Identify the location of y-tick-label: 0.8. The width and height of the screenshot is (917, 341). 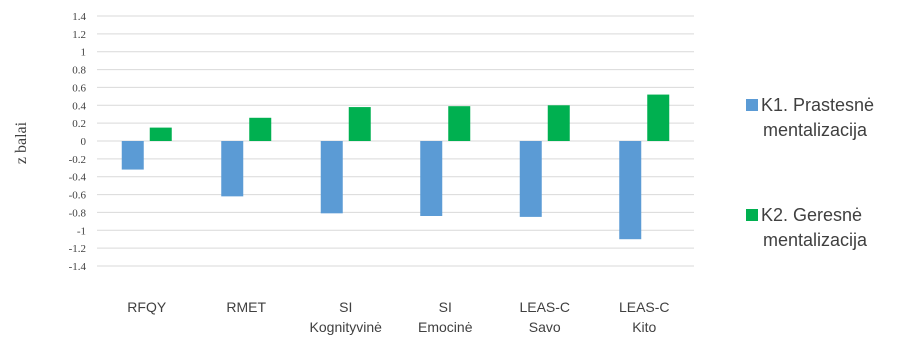
(79, 71).